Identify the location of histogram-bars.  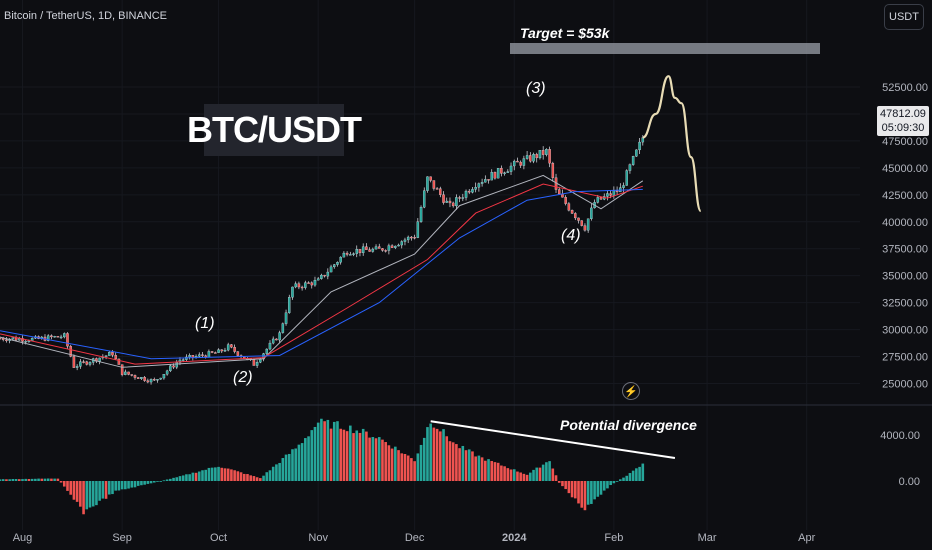
(322, 466).